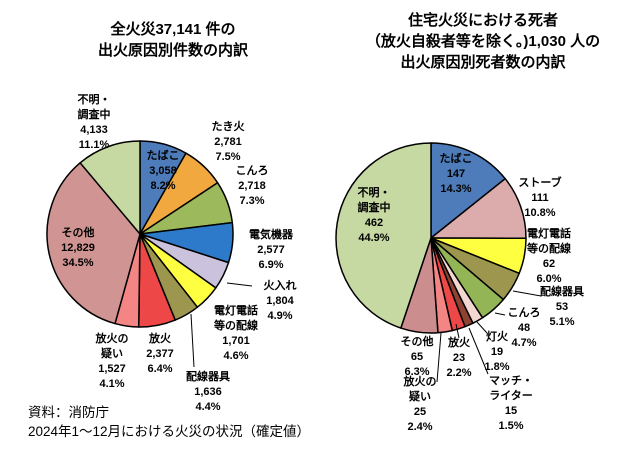 The height and width of the screenshot is (450, 640). What do you see at coordinates (228, 142) in the screenshot?
I see `slice-label-line: 2,781` at bounding box center [228, 142].